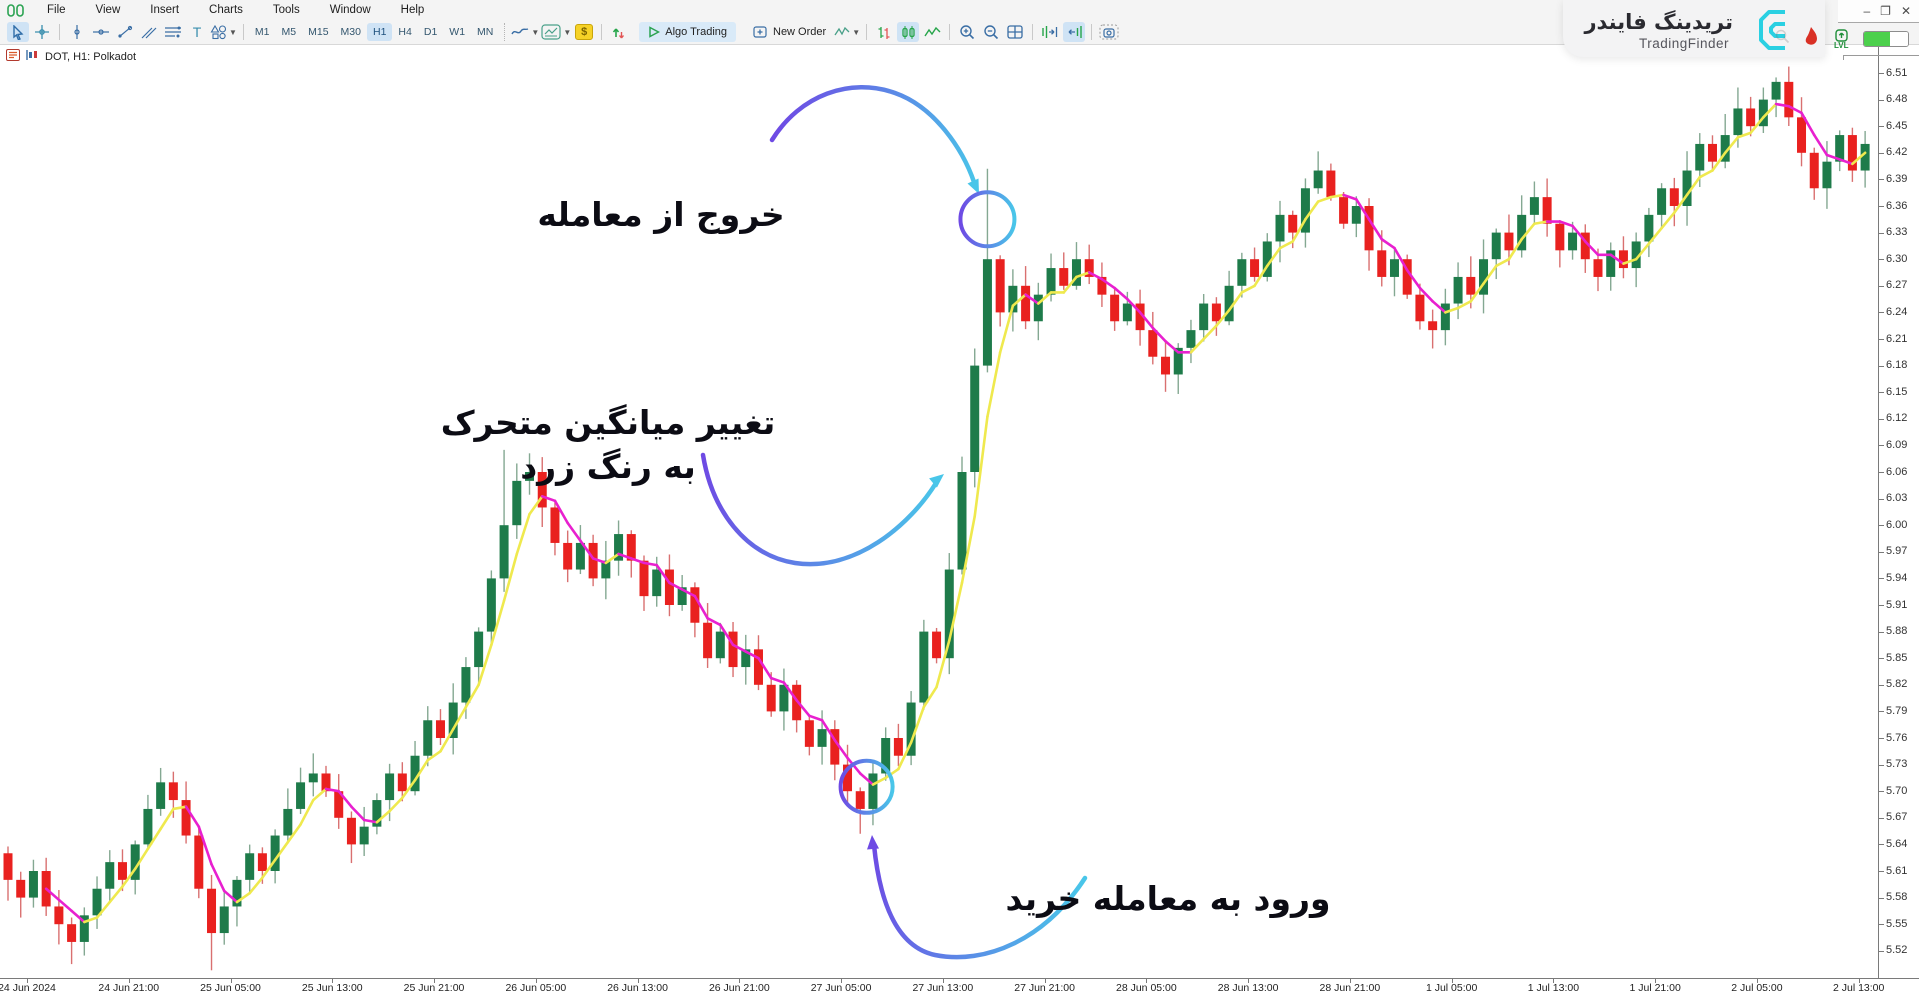  What do you see at coordinates (1553, 988) in the screenshot?
I see `time-tick-label: 1 Jul 13:00` at bounding box center [1553, 988].